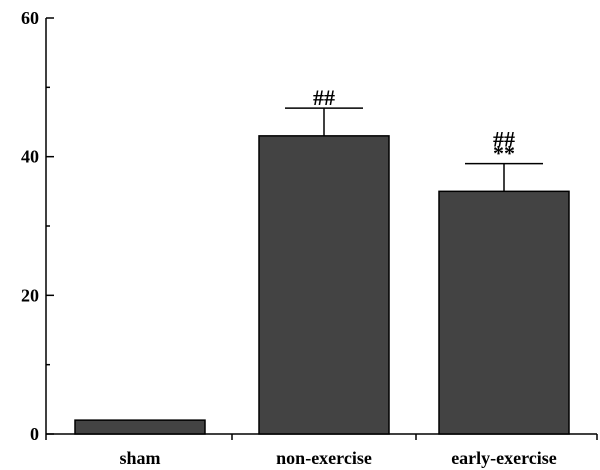 This screenshot has width=600, height=470. Describe the element at coordinates (34, 434) in the screenshot. I see `y-tick-label: 0` at that location.